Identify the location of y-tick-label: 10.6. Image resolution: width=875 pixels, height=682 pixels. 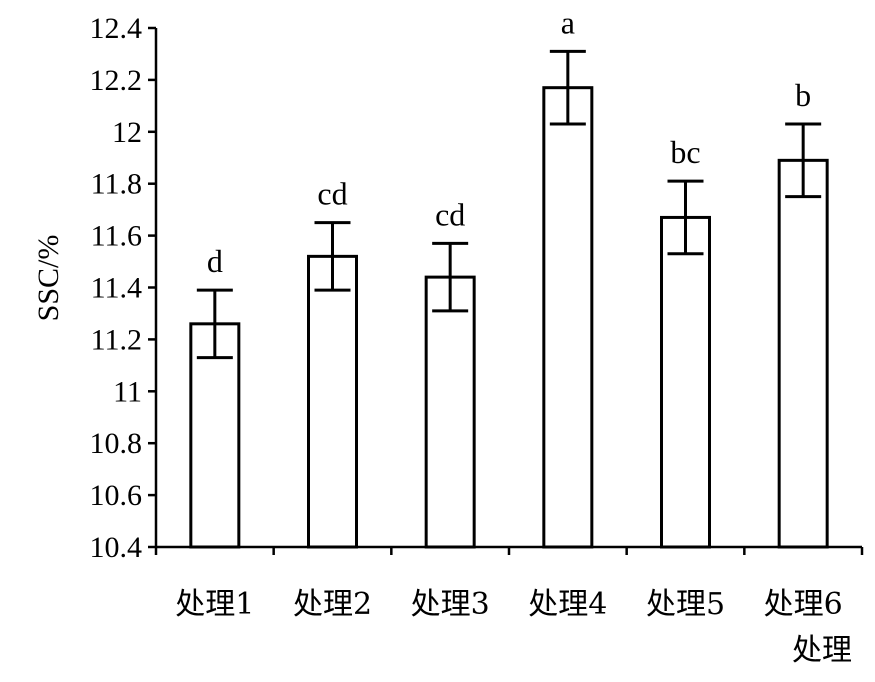
(116, 495).